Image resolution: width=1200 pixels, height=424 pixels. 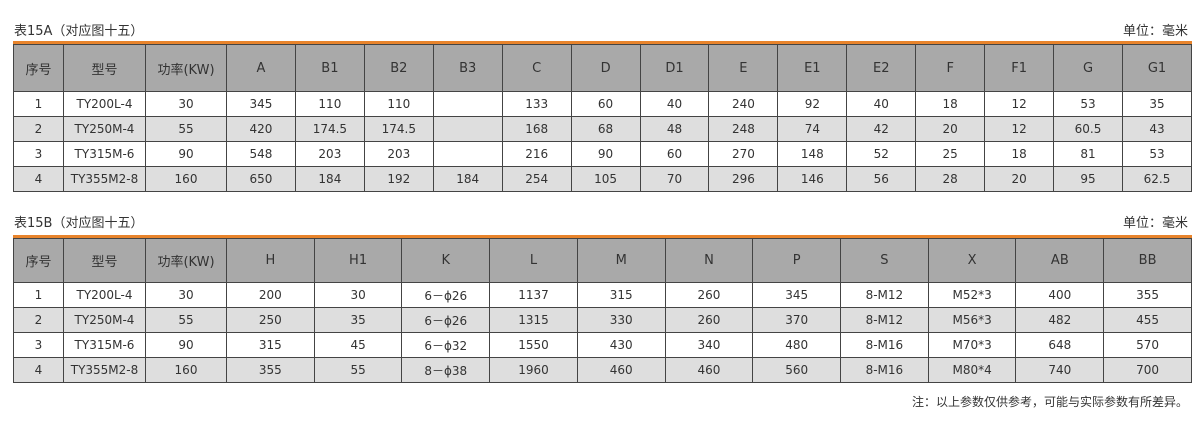 What do you see at coordinates (1060, 295) in the screenshot?
I see `table-cell: 400` at bounding box center [1060, 295].